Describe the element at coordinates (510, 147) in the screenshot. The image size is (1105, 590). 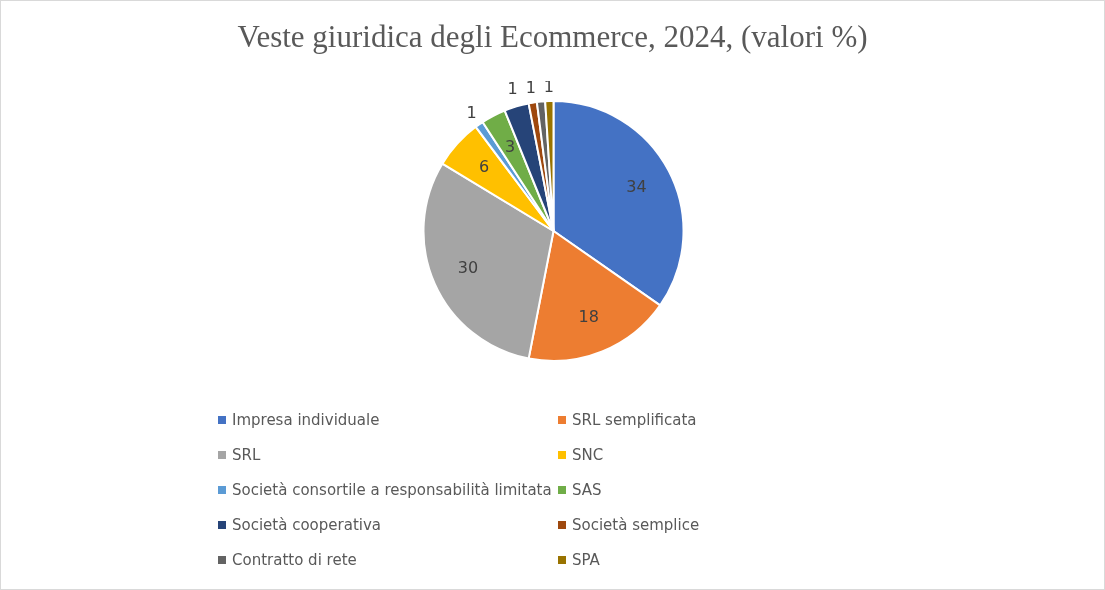
I see `data-label: 3` at that location.